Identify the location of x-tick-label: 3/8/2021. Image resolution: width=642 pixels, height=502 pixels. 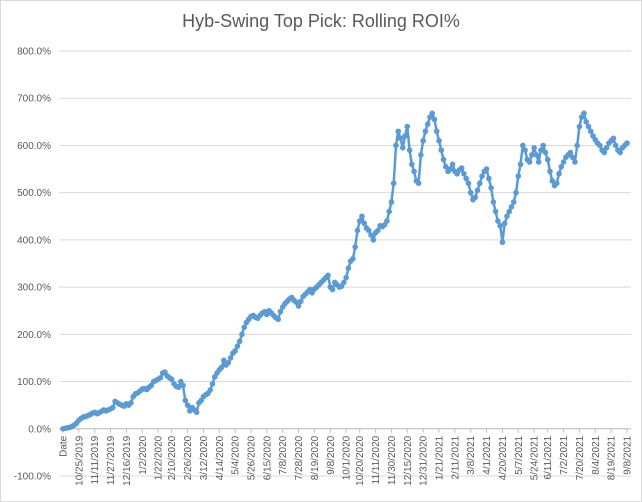
(471, 454).